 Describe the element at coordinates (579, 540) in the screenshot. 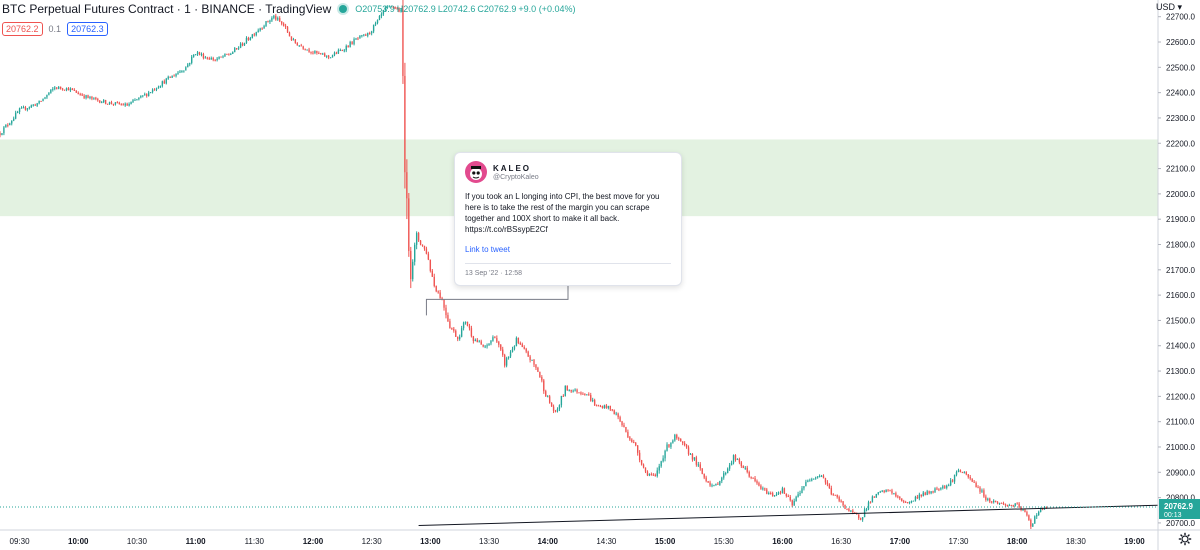

I see `time-axis-panel` at that location.